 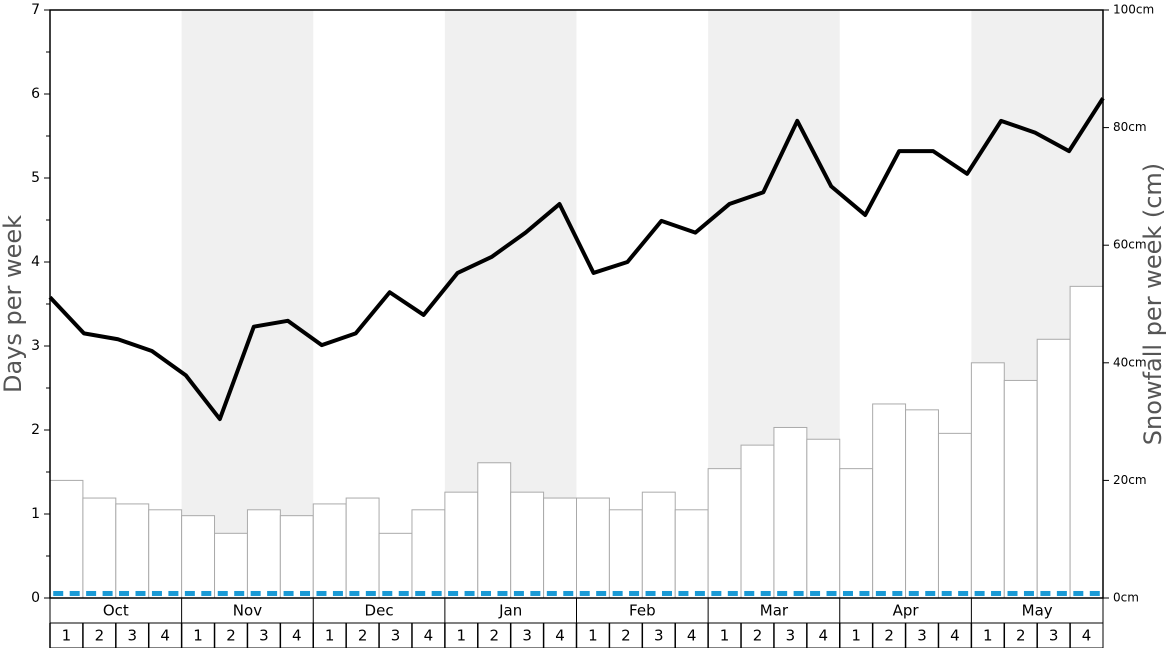 I want to click on y2-tick-label: 80cm, so click(x=1130, y=127).